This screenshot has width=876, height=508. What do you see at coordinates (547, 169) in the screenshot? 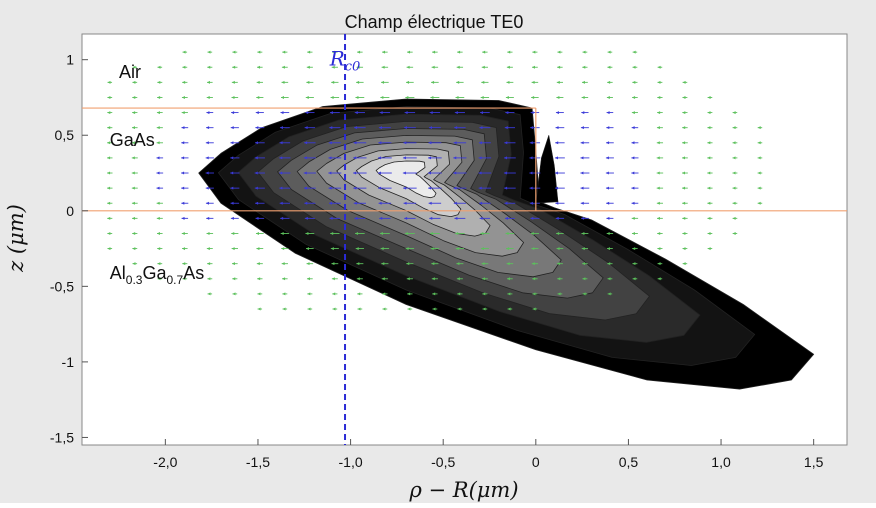
I see `field-spike` at bounding box center [547, 169].